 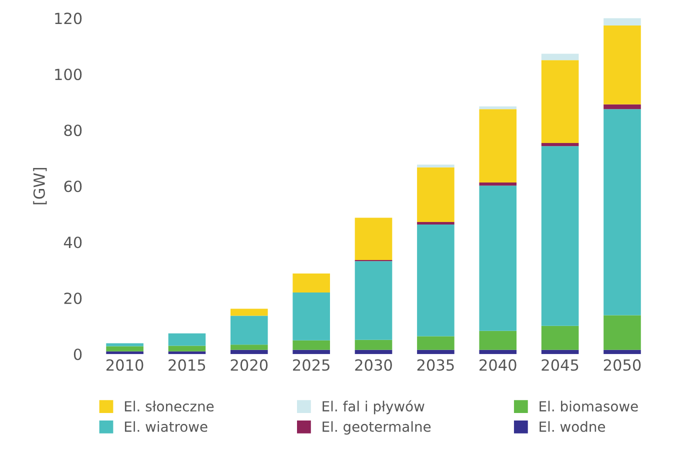 What do you see at coordinates (376, 428) in the screenshot?
I see `legend-label: El. geotermalne` at bounding box center [376, 428].